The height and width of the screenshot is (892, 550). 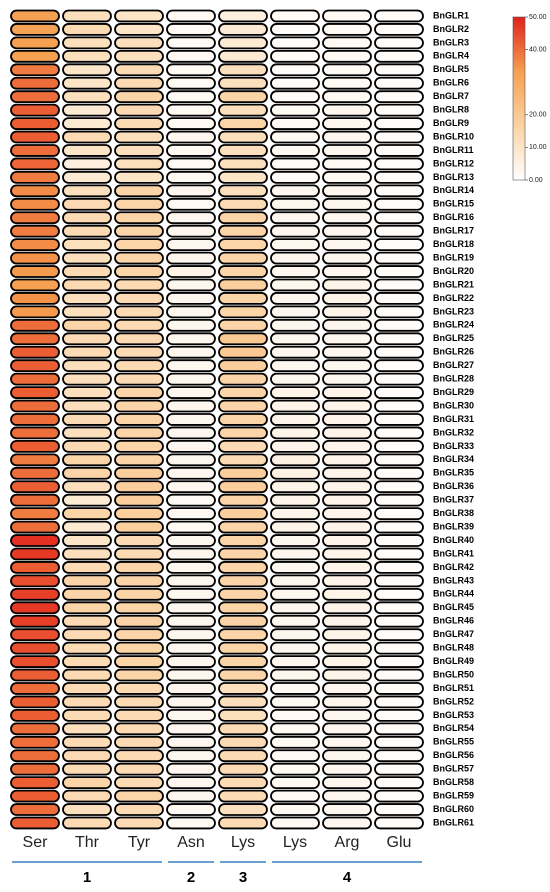 I want to click on row-label: BnGLR22, so click(x=453, y=298).